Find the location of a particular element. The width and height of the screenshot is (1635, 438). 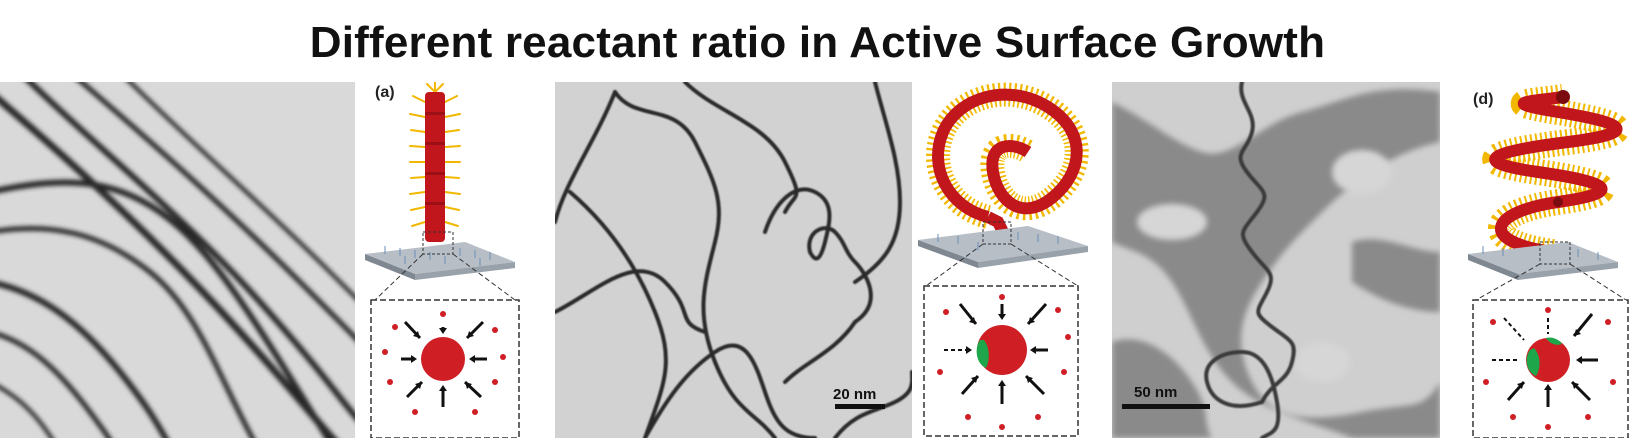

schematic-straight-nanowire: (a) is located at coordinates (450, 260).